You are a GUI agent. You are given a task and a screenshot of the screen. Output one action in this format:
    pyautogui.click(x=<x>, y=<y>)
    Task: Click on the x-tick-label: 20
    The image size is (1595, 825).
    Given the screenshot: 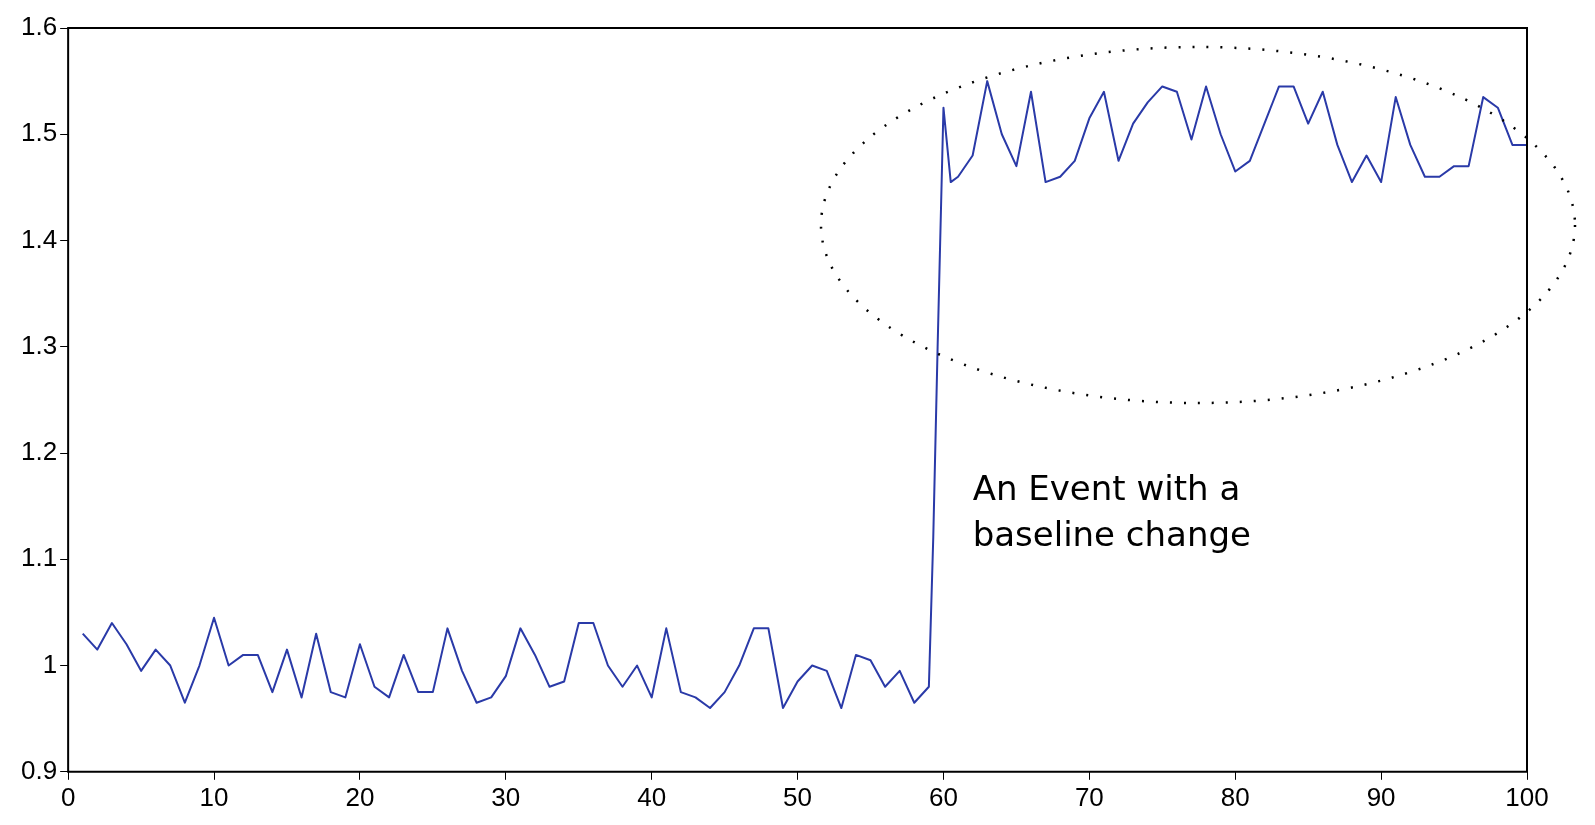 What is the action you would take?
    pyautogui.click(x=360, y=796)
    